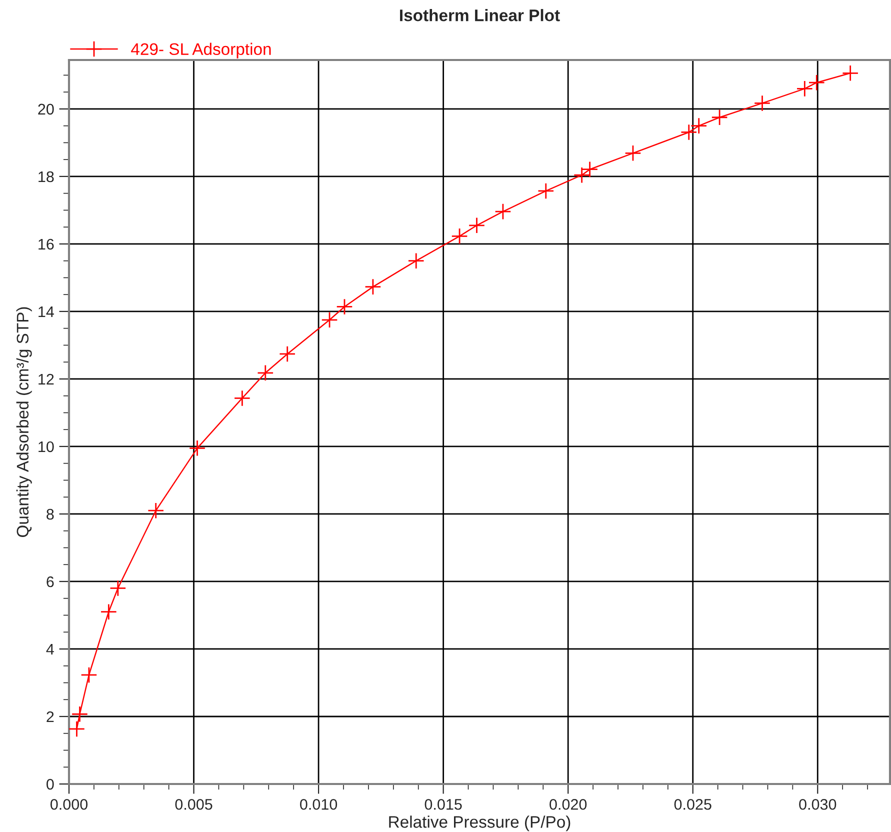  What do you see at coordinates (24, 422) in the screenshot?
I see `y-axis-title: Quantity Adsorbed (cm³/g STP)` at bounding box center [24, 422].